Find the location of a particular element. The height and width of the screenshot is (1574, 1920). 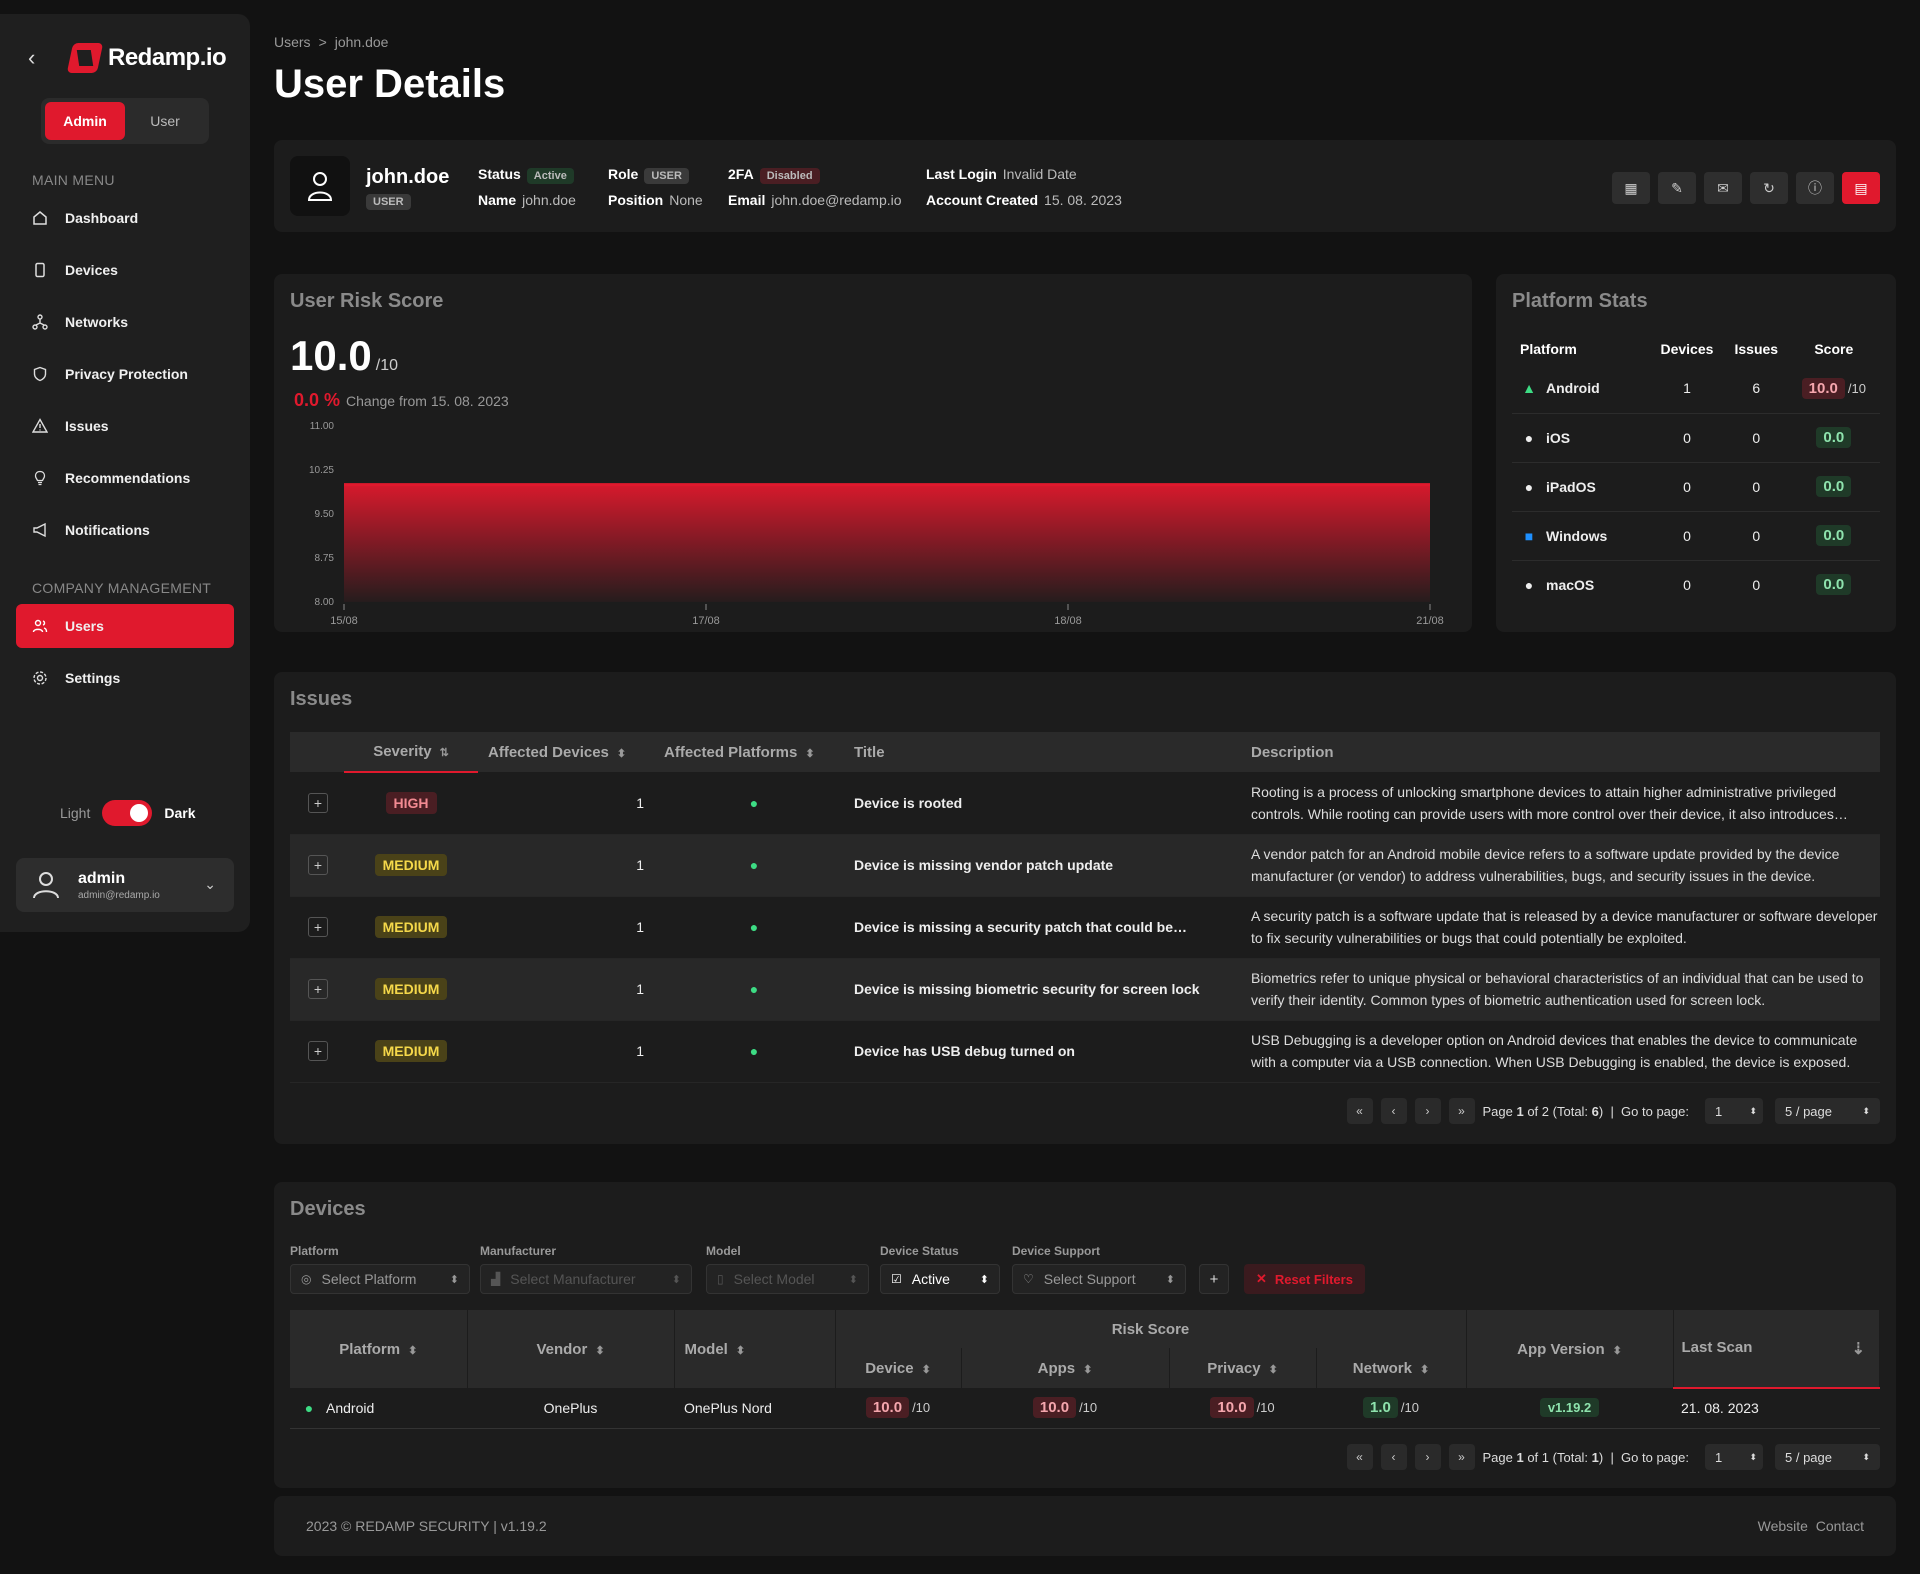

col-affected-platforms: Affected Platforms ⬍ is located at coordinates (749, 752).